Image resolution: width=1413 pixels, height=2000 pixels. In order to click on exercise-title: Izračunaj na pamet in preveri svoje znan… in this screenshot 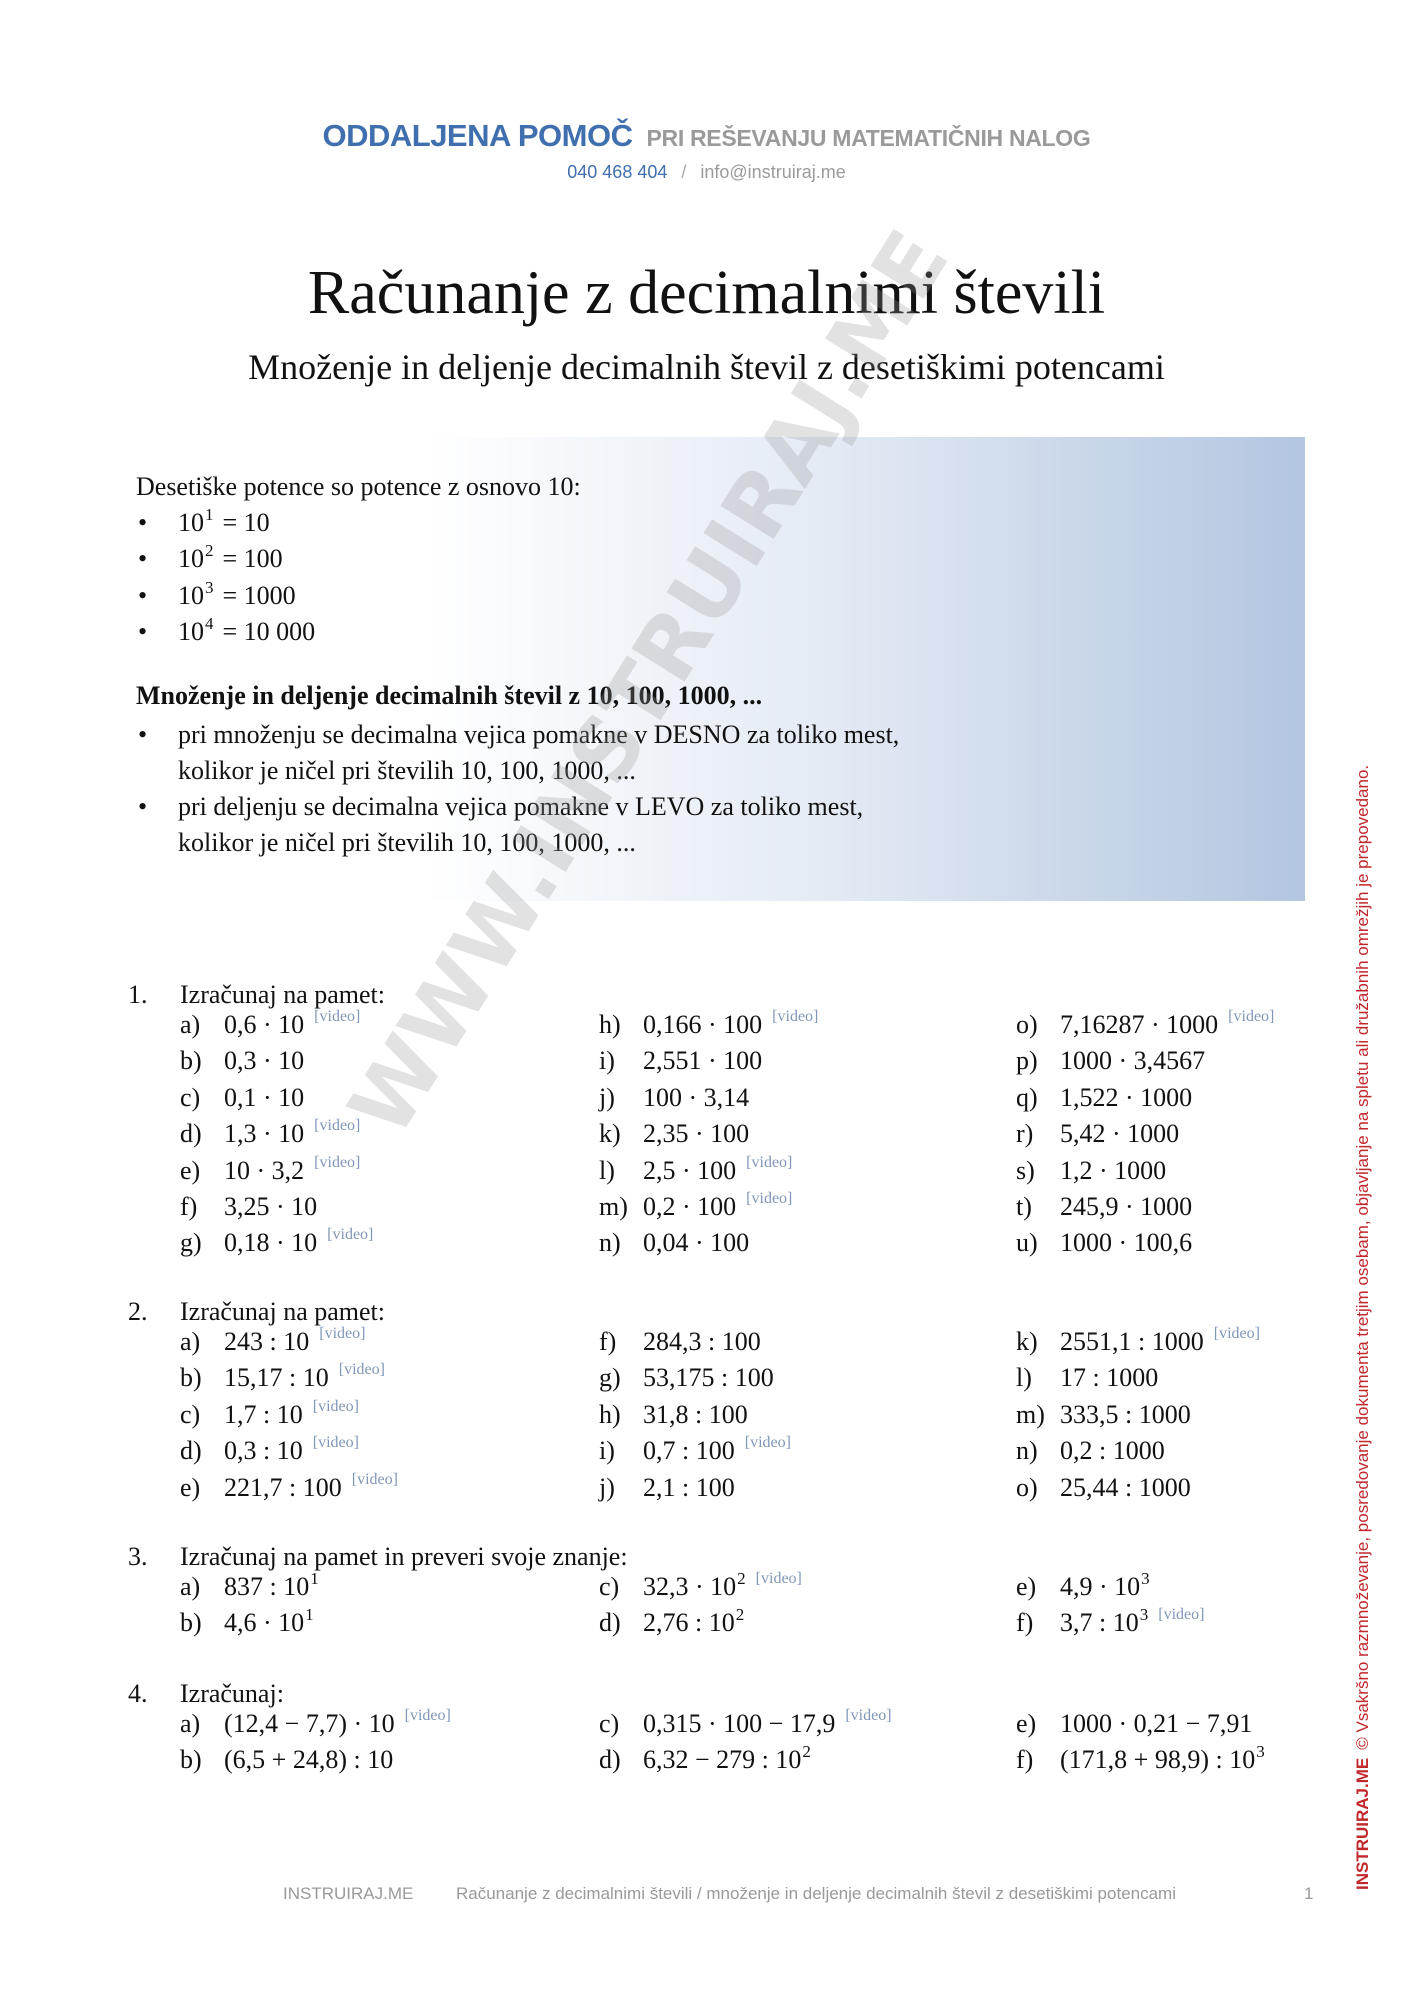, I will do `click(404, 1556)`.